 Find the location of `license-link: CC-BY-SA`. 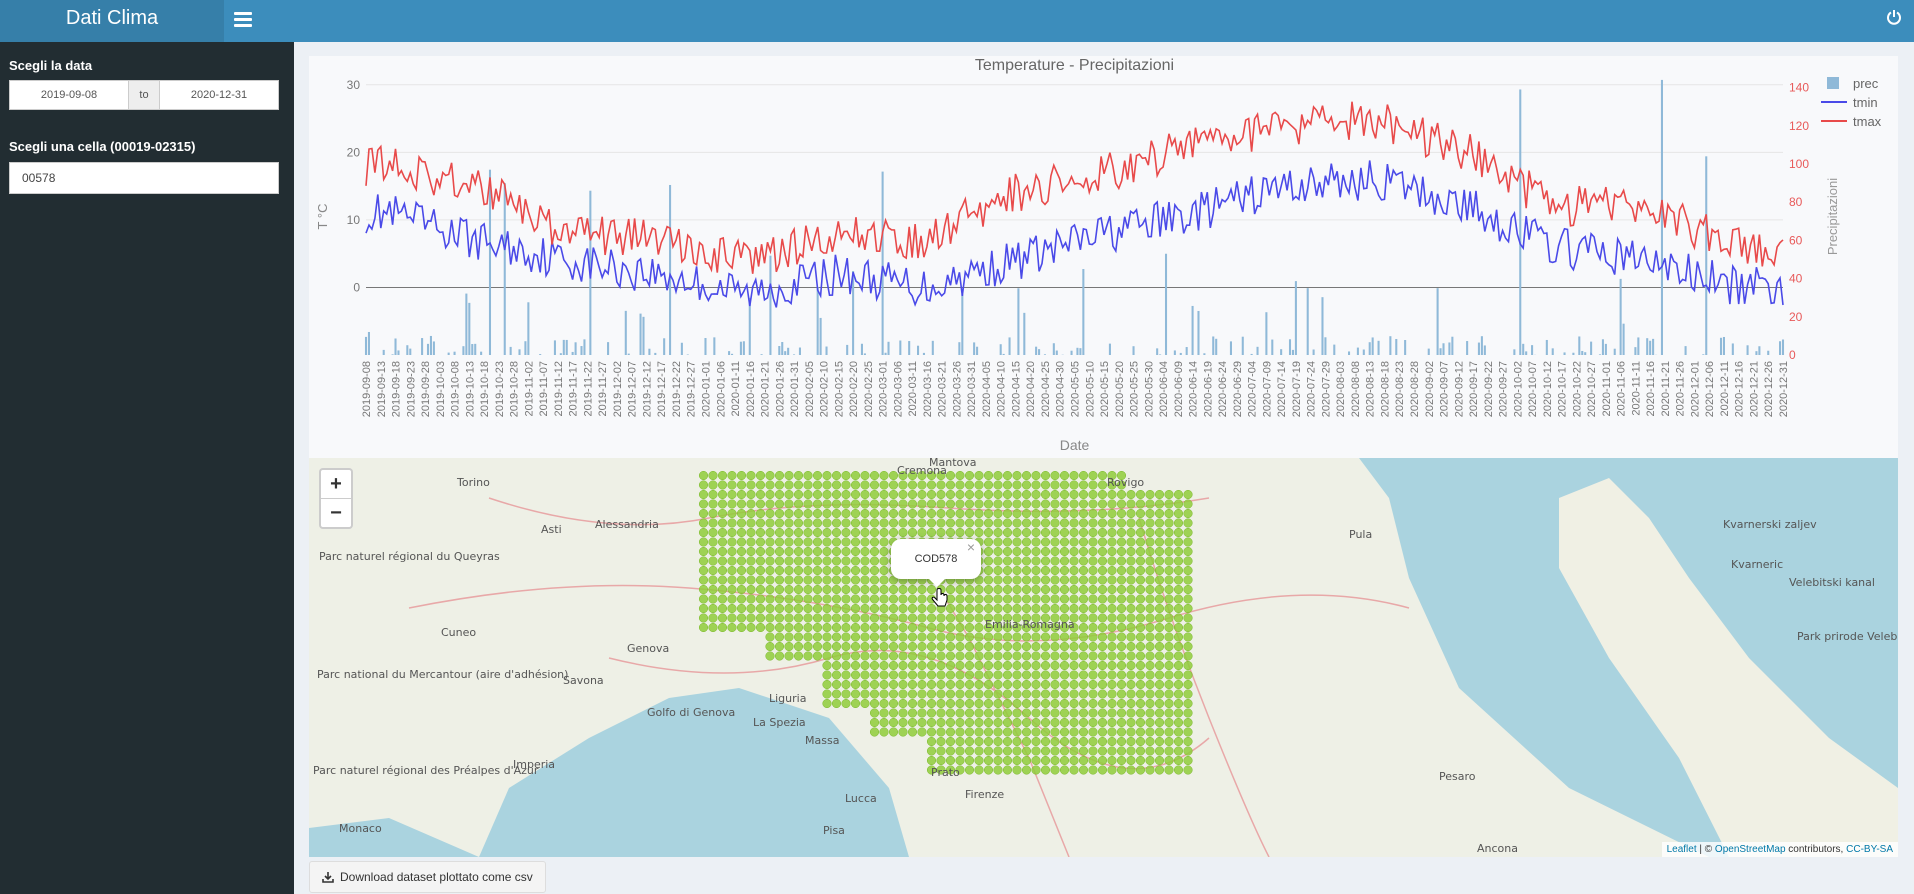

license-link: CC-BY-SA is located at coordinates (1869, 849).